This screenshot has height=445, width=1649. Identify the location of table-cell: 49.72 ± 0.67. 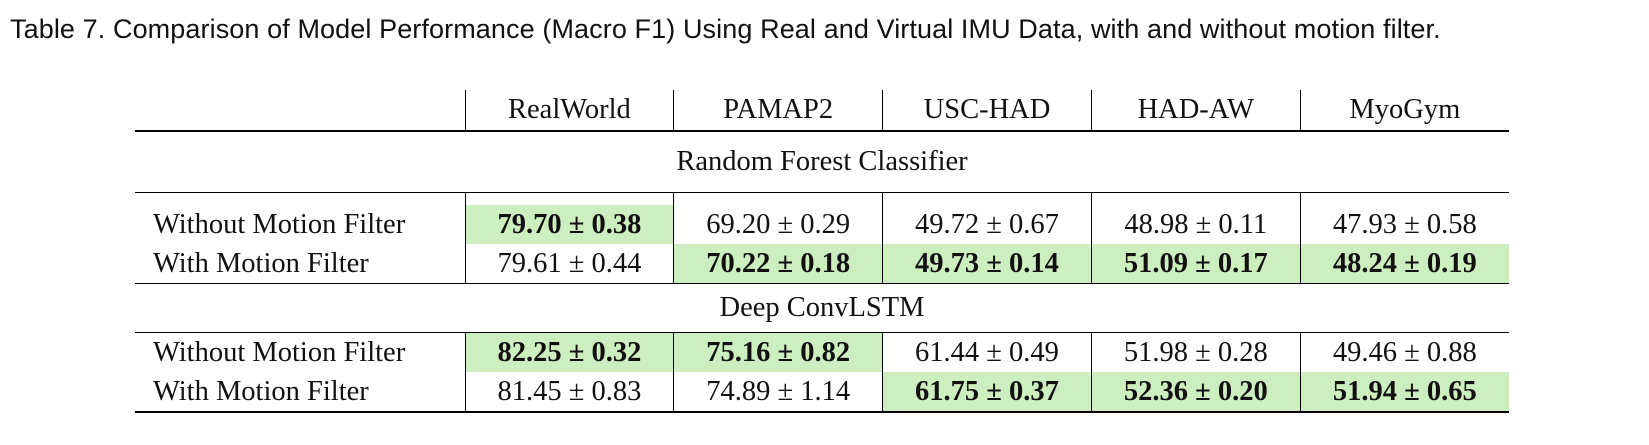
(987, 224).